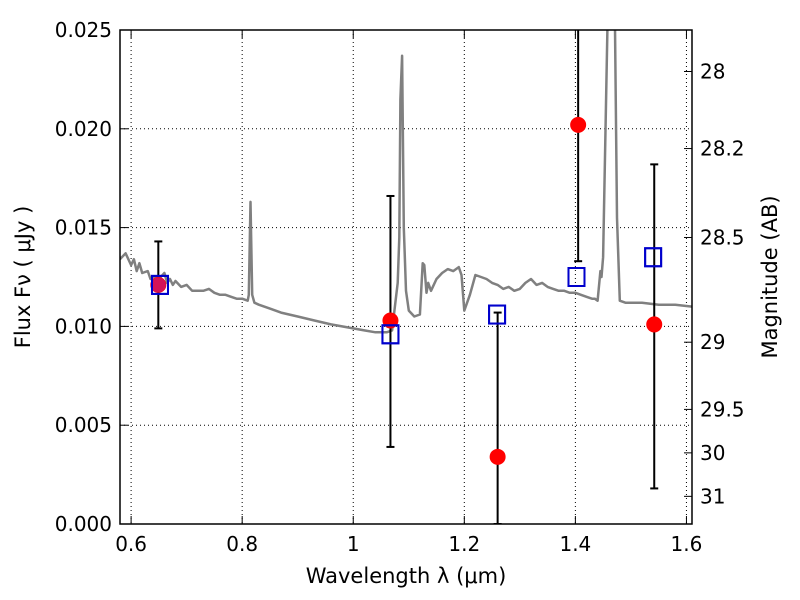  I want to click on right-tick-label: 29.5, so click(722, 409).